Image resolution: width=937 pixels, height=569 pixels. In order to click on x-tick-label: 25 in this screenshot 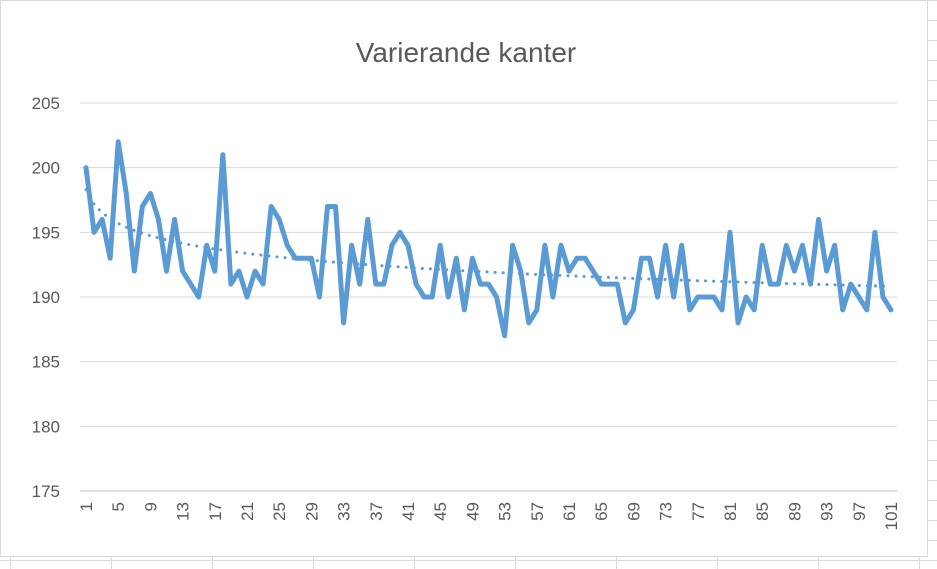, I will do `click(279, 511)`.